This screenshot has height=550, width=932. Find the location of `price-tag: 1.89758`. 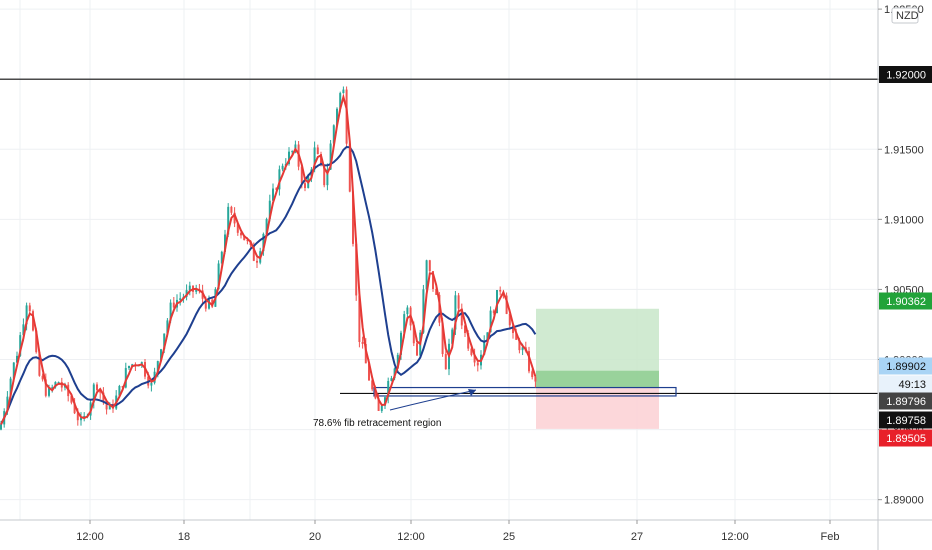

price-tag: 1.89758 is located at coordinates (905, 420).